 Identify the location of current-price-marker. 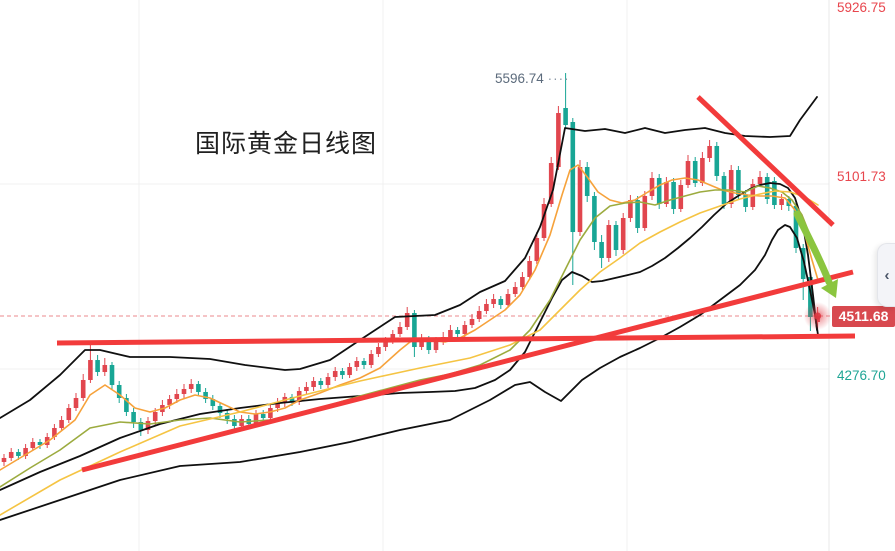
(817, 316).